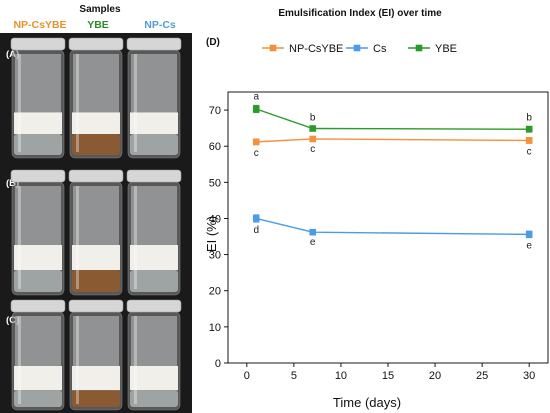 The height and width of the screenshot is (413, 550). What do you see at coordinates (211, 234) in the screenshot?
I see `y-axis-label: EI (%)` at bounding box center [211, 234].